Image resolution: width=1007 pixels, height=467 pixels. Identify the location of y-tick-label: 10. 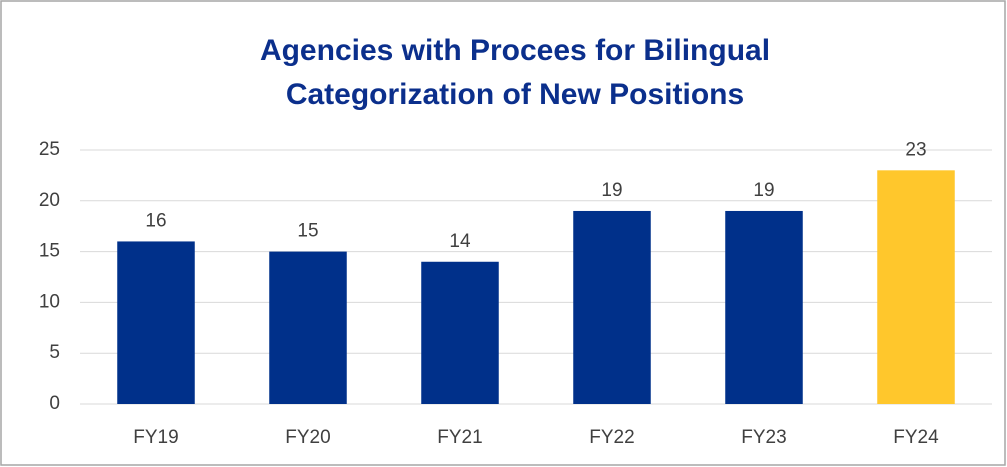
(49, 301).